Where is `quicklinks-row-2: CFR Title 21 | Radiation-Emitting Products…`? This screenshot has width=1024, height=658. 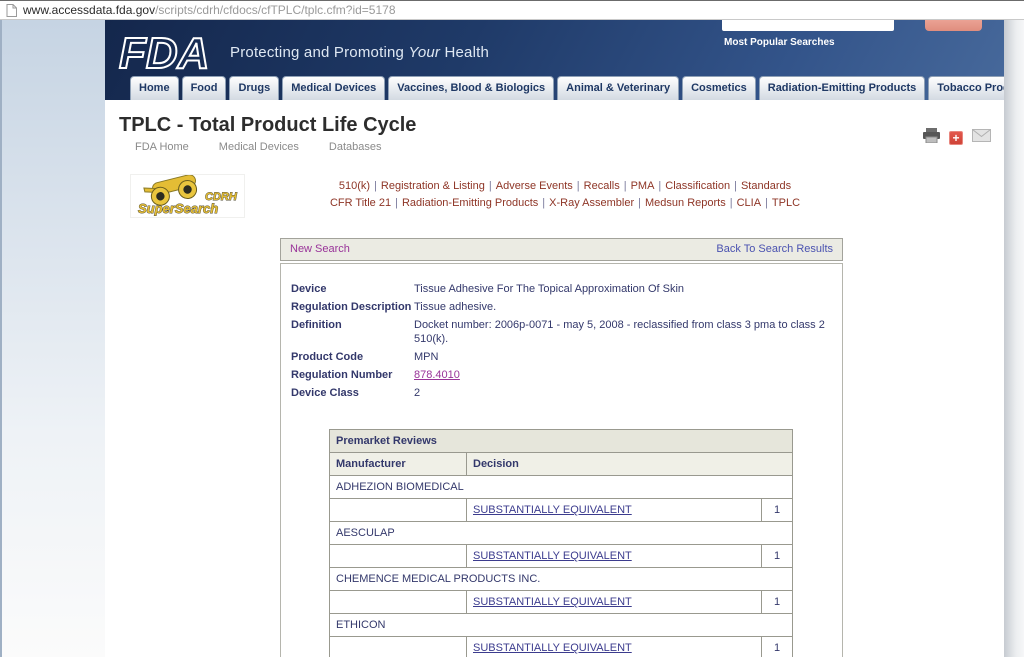
quicklinks-row-2: CFR Title 21 | Radiation-Emitting Products… is located at coordinates (565, 203).